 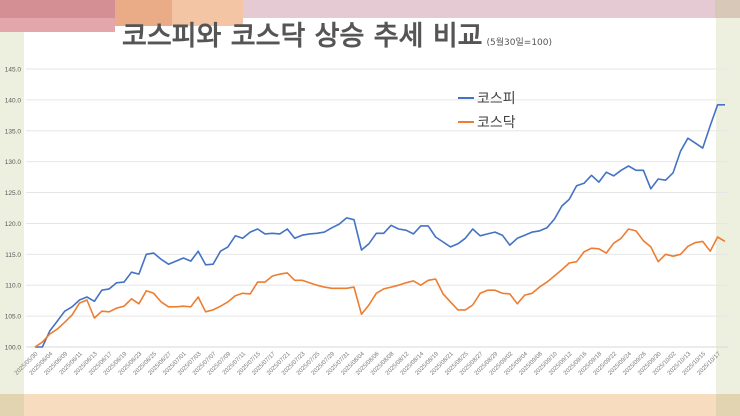 I want to click on decor-top-pink, so click(x=479, y=9).